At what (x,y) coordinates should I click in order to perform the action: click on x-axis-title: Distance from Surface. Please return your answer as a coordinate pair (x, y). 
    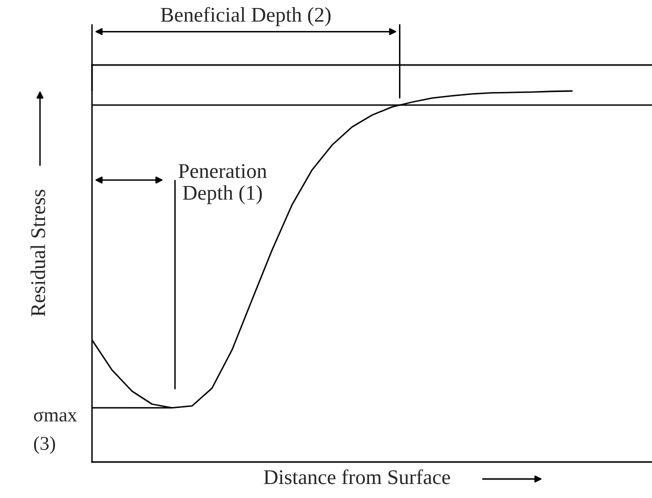
    Looking at the image, I should click on (357, 476).